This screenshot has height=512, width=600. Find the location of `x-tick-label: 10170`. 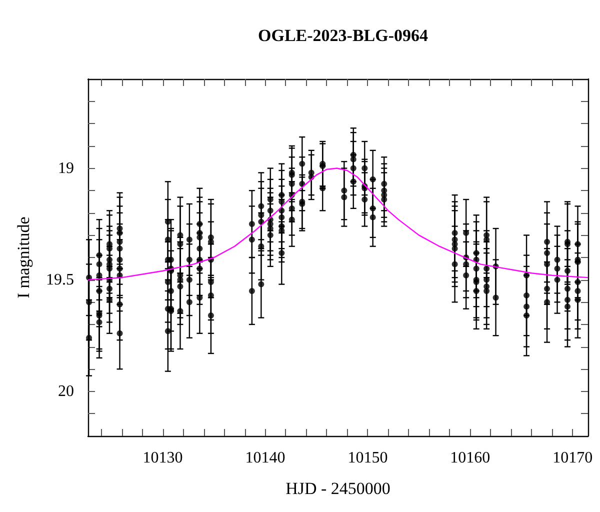

x-tick-label: 10170 is located at coordinates (572, 458).